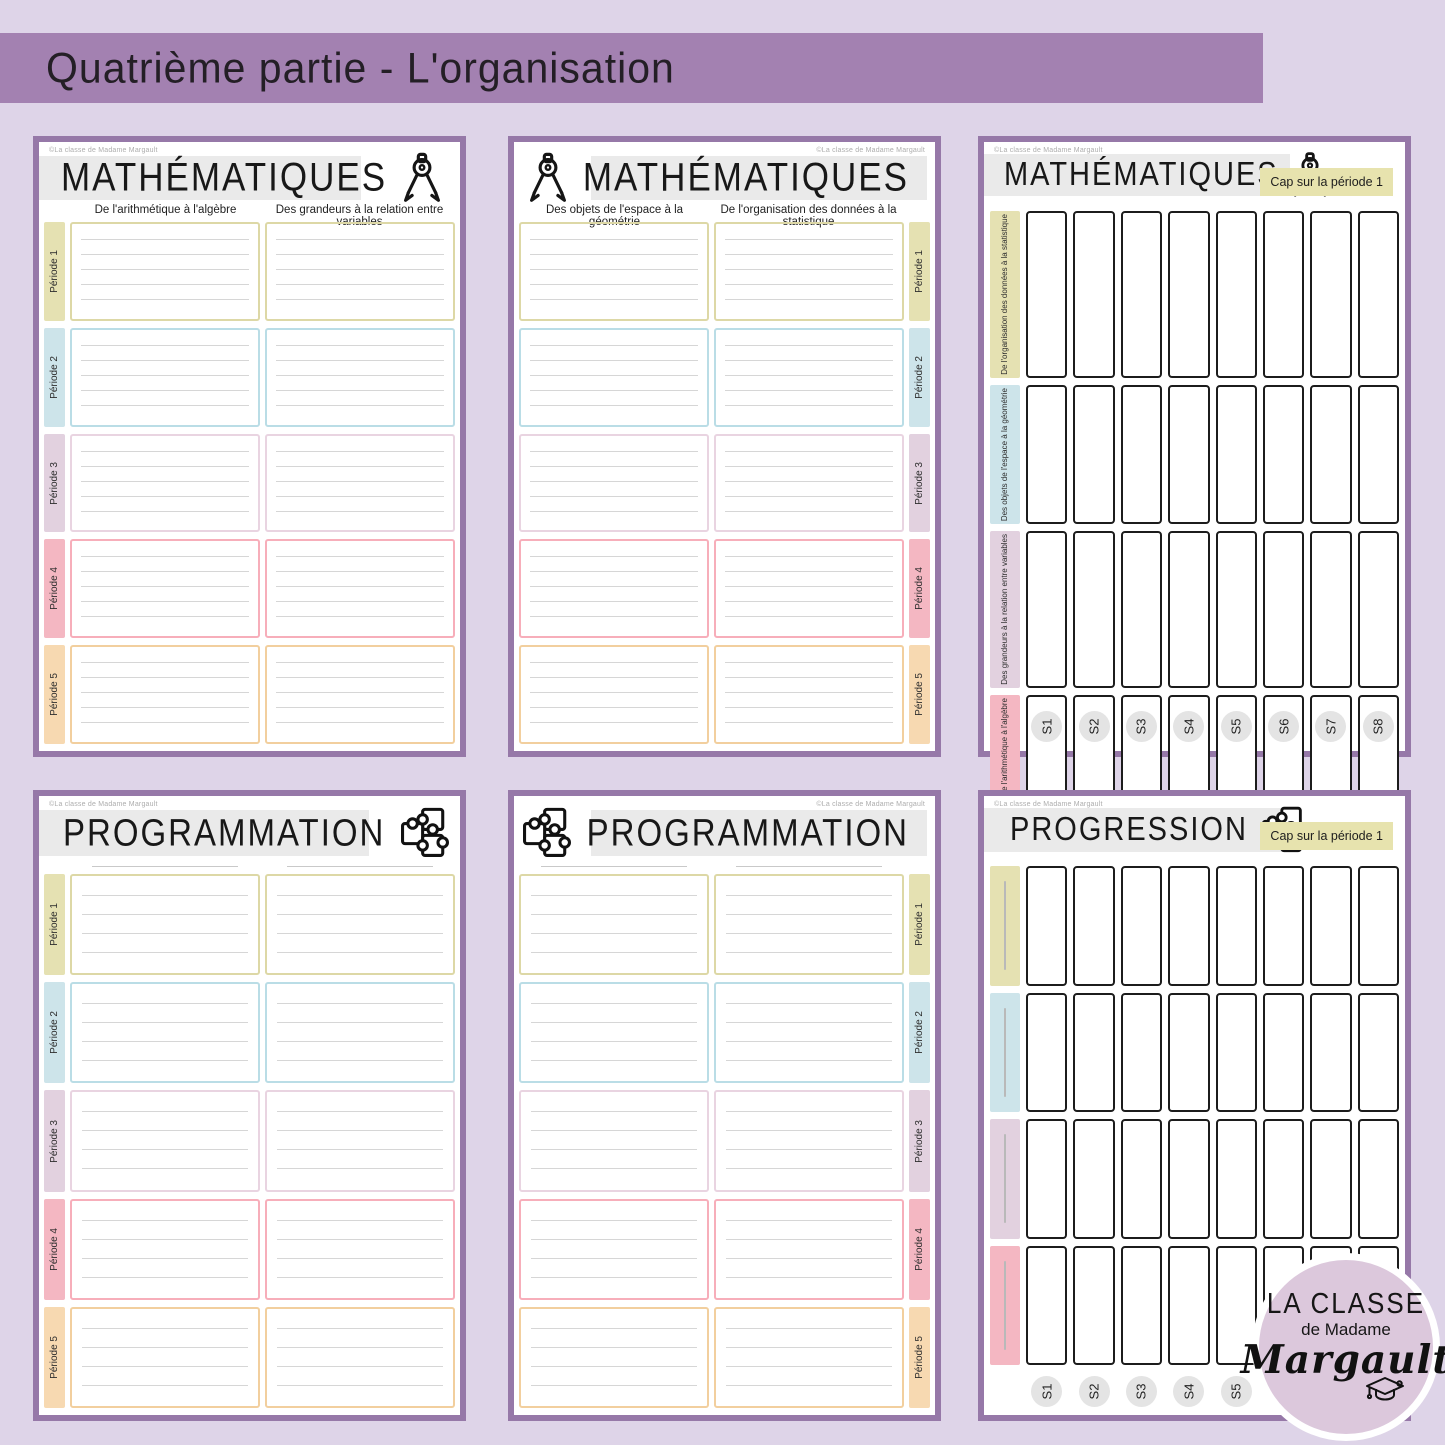 The image size is (1445, 1445). I want to click on week-circle: S6, so click(1284, 726).